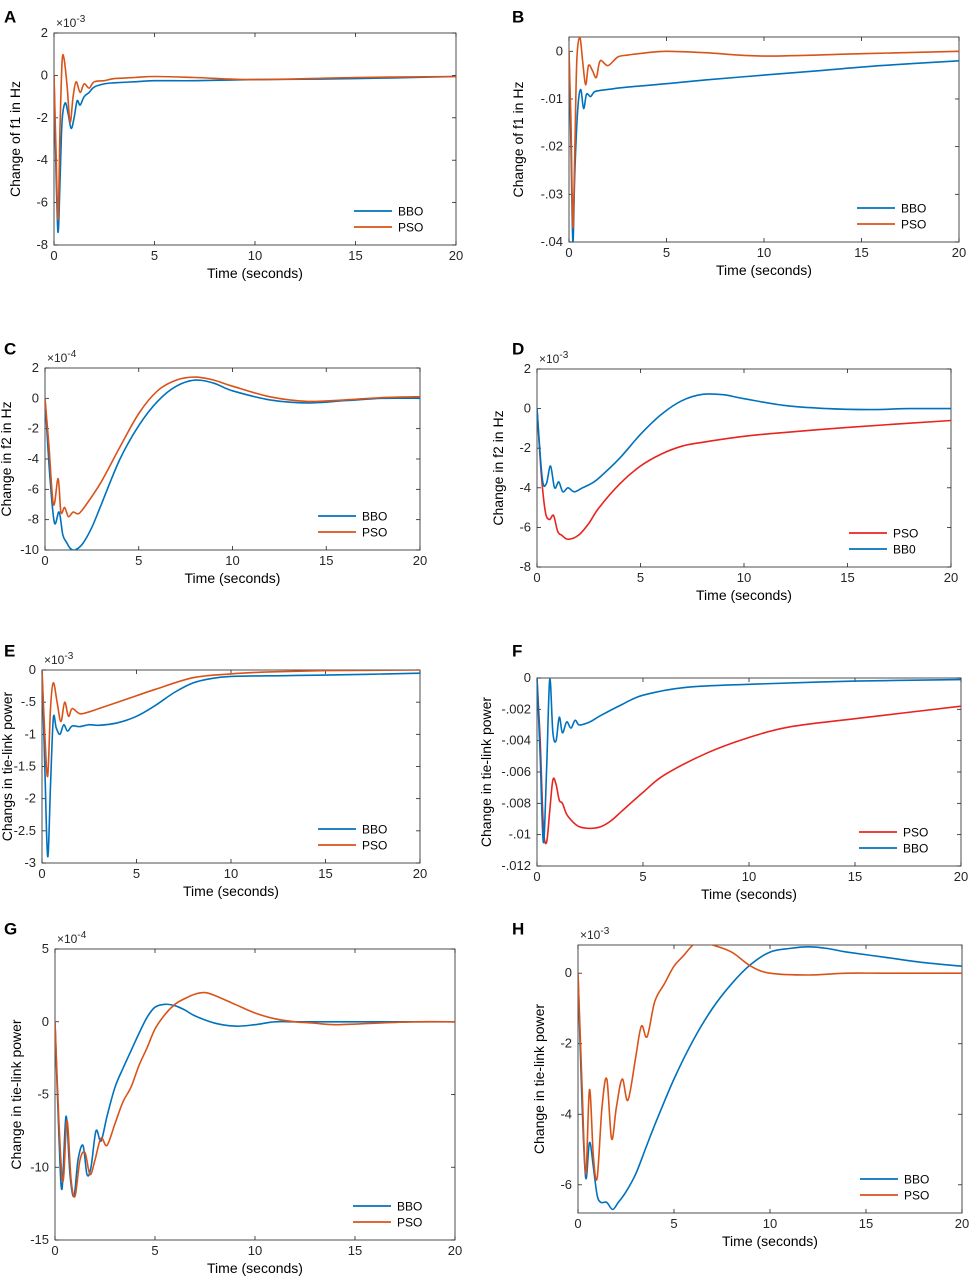 This screenshot has width=976, height=1282. What do you see at coordinates (744, 443) in the screenshot?
I see `series-line-bb0` at bounding box center [744, 443].